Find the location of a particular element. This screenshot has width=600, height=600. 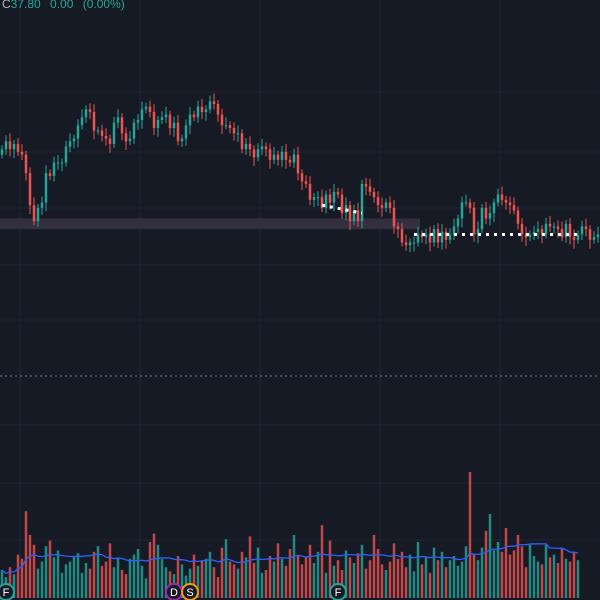

event-badge: S is located at coordinates (190, 591).